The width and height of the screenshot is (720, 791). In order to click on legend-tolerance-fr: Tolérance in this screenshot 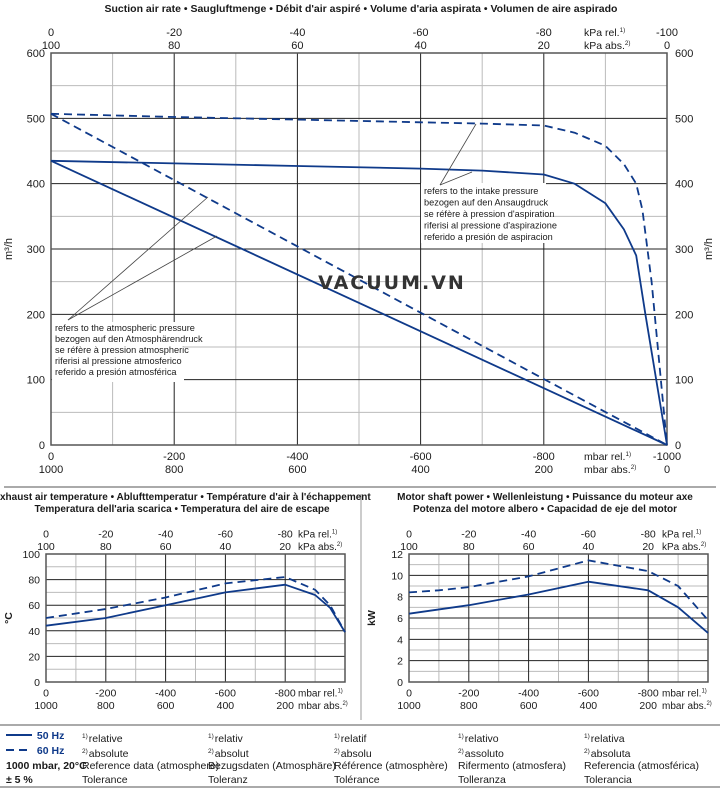, I will do `click(357, 780)`.